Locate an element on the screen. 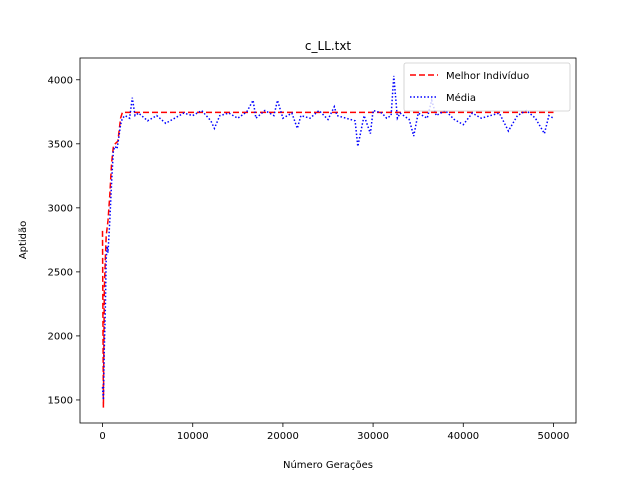 This screenshot has height=480, width=640. y-tick-label: 1500 is located at coordinates (60, 400).